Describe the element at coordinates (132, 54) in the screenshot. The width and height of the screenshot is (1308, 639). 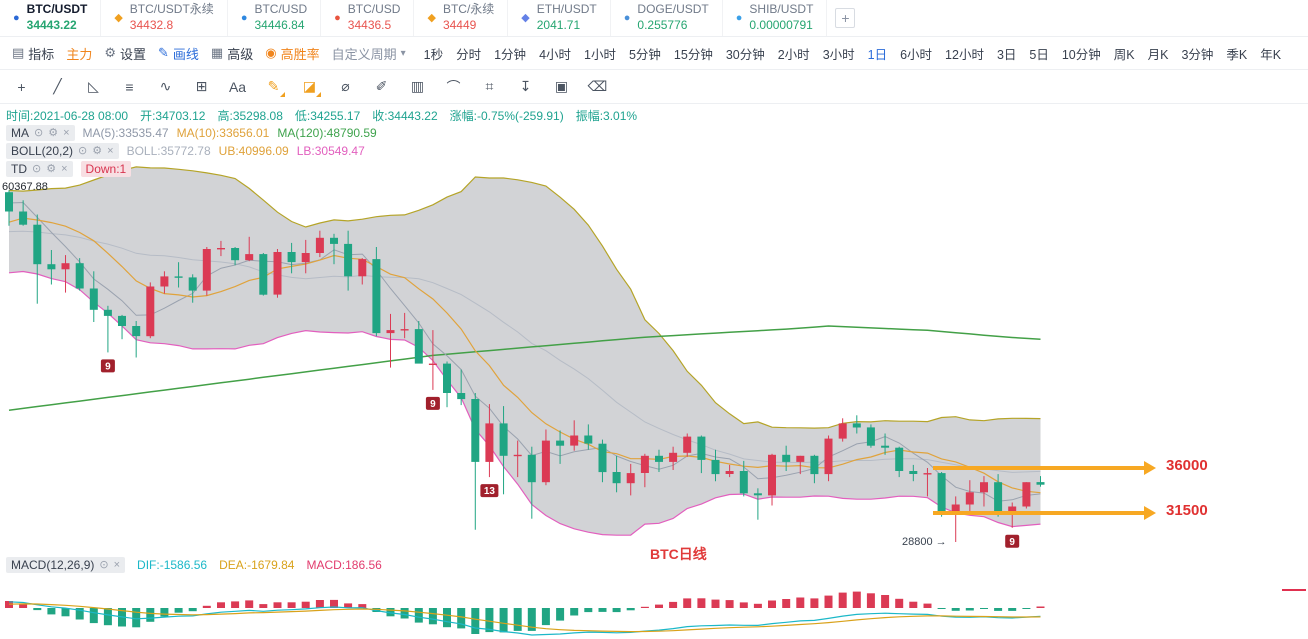
I see `settings-button-label: 设置` at that location.